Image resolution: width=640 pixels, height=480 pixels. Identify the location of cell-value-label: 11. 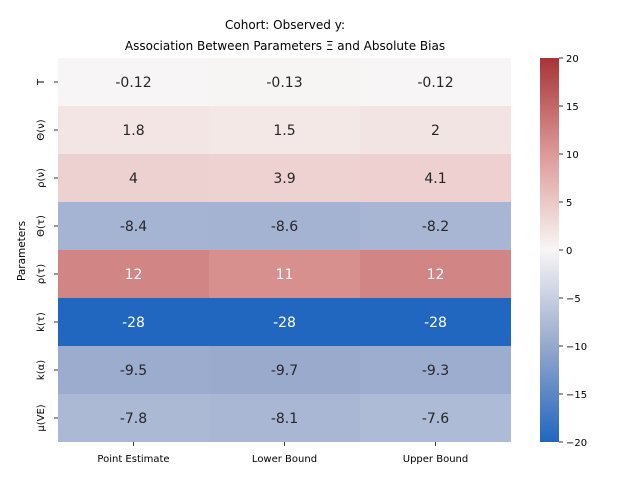
(285, 275).